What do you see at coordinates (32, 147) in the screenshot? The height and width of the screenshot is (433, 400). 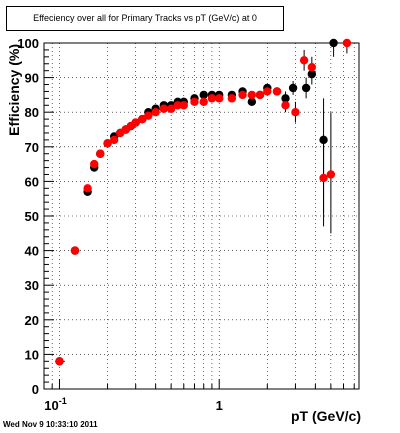 I see `y-tick-label: 70` at bounding box center [32, 147].